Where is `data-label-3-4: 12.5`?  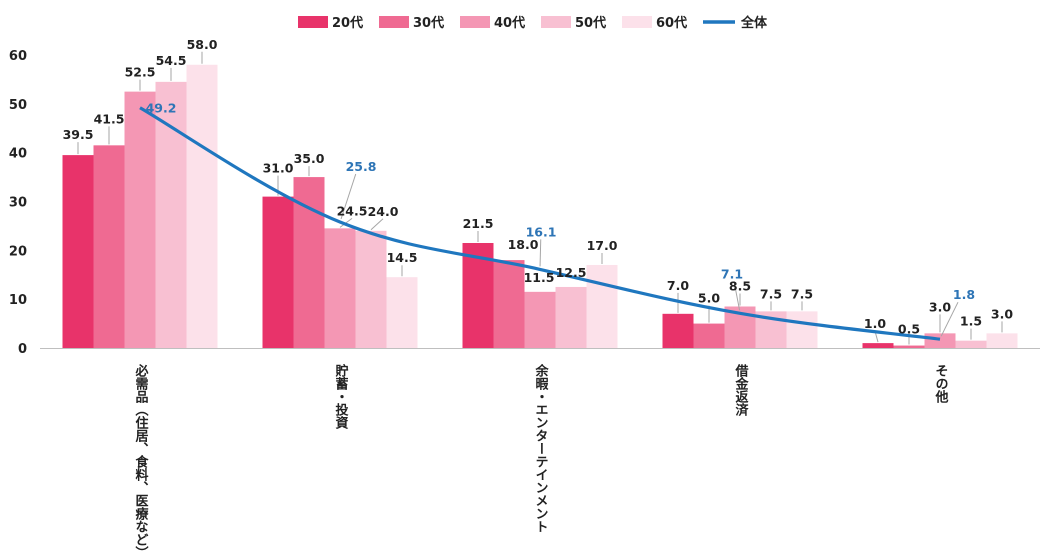 data-label-3-4: 12.5 is located at coordinates (571, 272).